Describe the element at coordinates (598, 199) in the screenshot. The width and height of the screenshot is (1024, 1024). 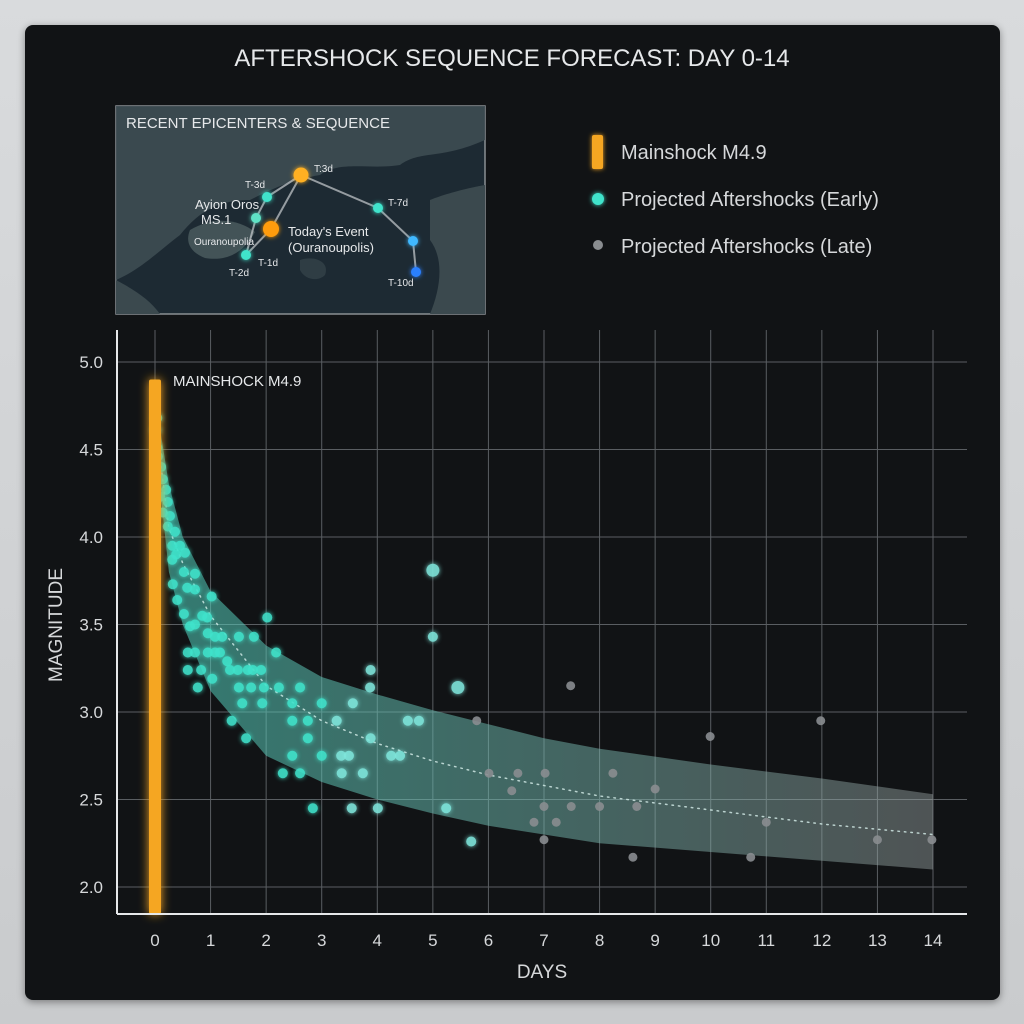
I see `legend-swatch-early` at that location.